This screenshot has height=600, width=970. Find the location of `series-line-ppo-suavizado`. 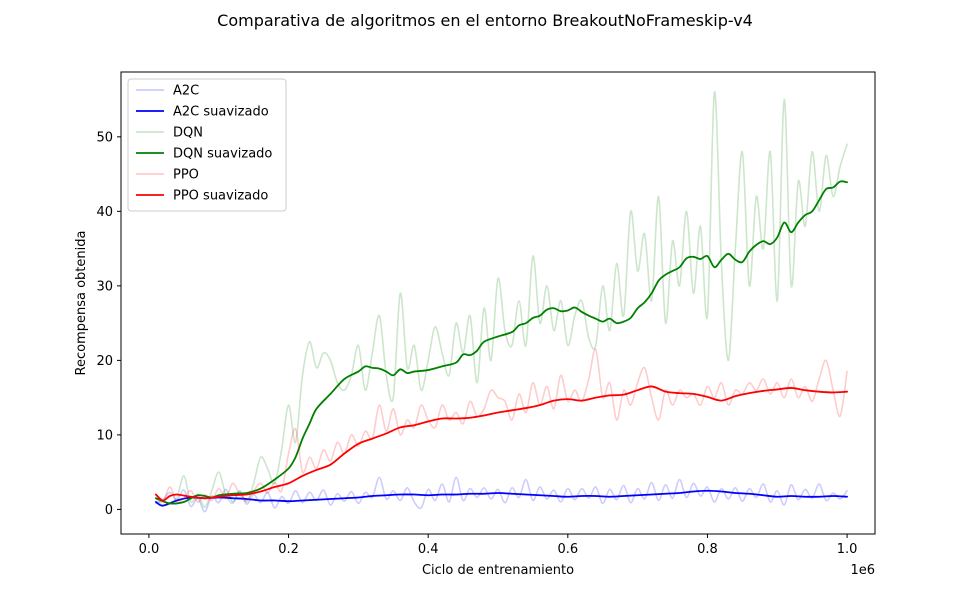

series-line-ppo-suavizado is located at coordinates (501, 443).